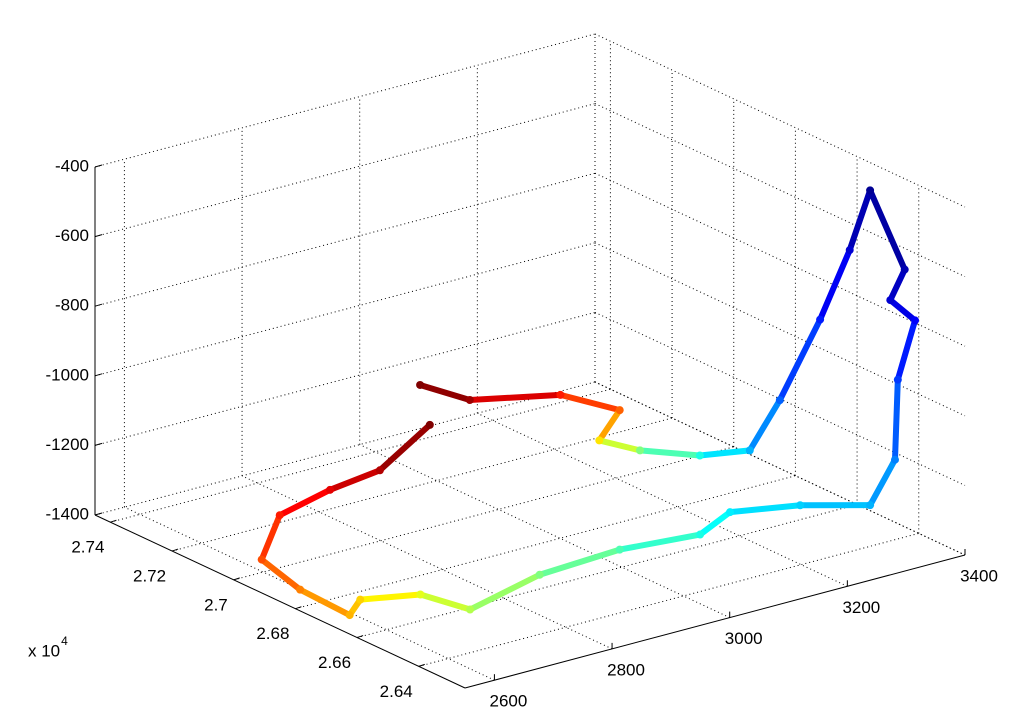 This screenshot has height=716, width=1031. What do you see at coordinates (87, 547) in the screenshot?
I see `y-tick-label: 2.74` at bounding box center [87, 547].